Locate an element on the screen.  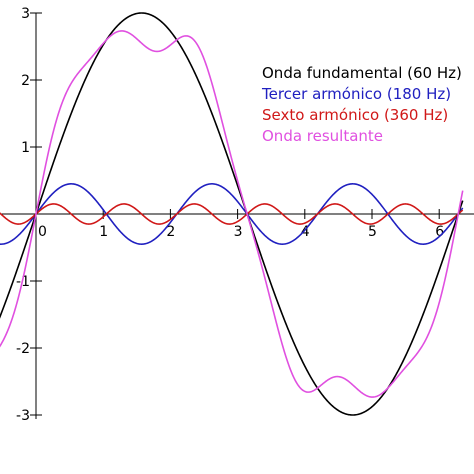
y-tick-label: 1 is located at coordinates (25, 148).